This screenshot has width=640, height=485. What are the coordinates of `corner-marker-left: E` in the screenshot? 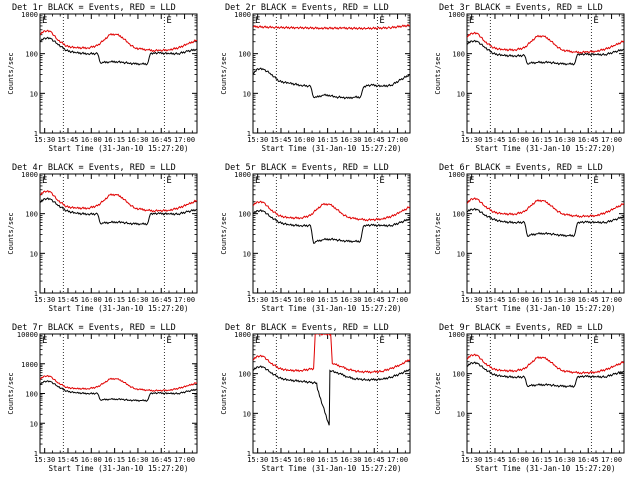 It's located at (257, 21).